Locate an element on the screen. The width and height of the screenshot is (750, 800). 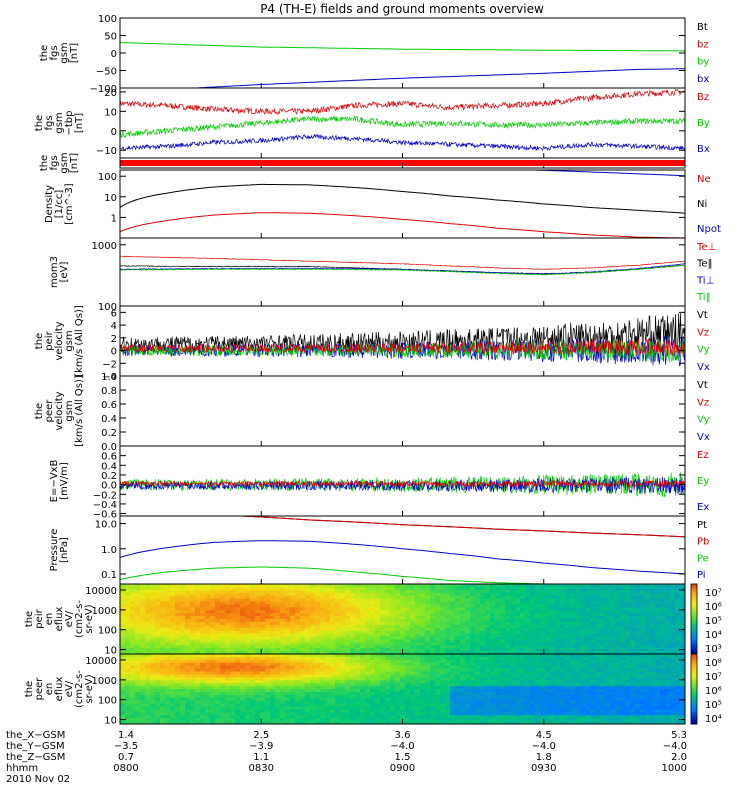
plot-lines is located at coordinates (402, 265).